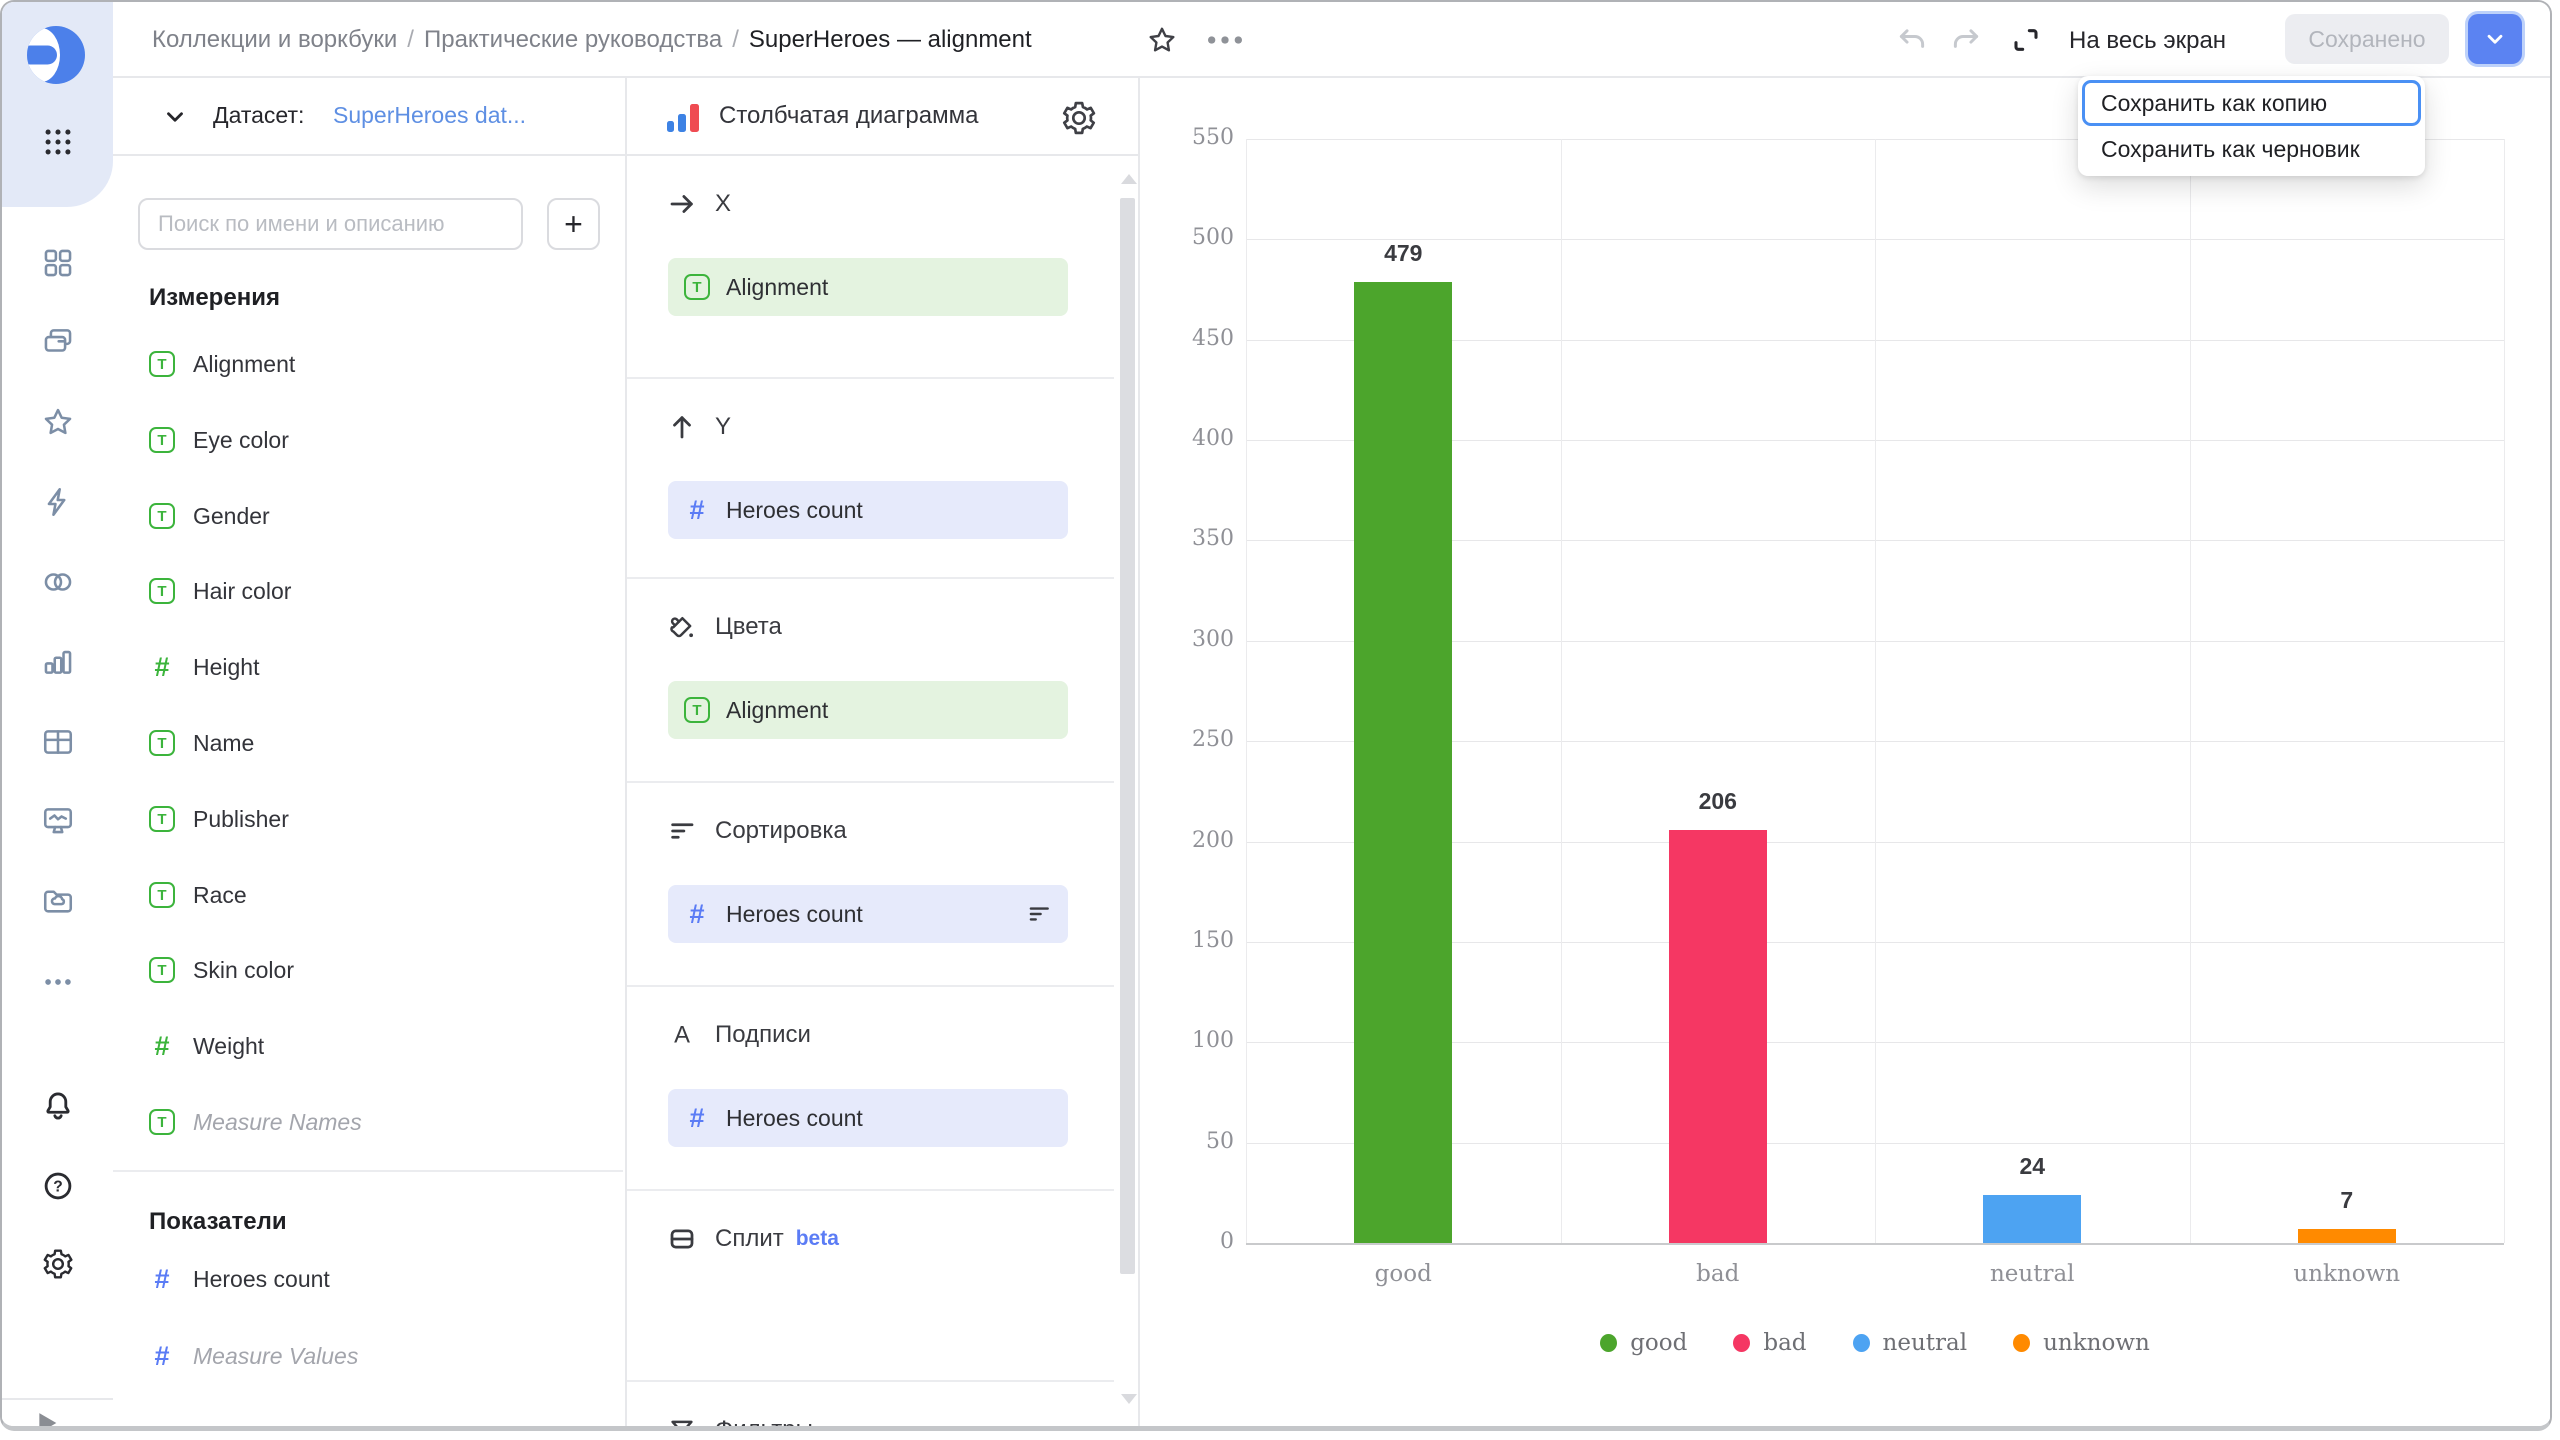  What do you see at coordinates (58, 714) in the screenshot?
I see `left-rail: ?` at bounding box center [58, 714].